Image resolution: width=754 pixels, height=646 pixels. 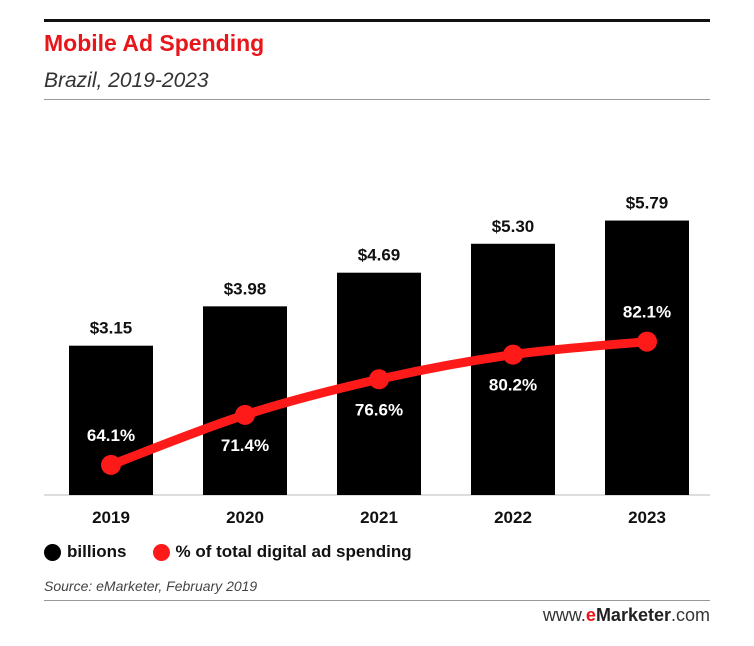 I want to click on bar-2022, so click(x=513, y=369).